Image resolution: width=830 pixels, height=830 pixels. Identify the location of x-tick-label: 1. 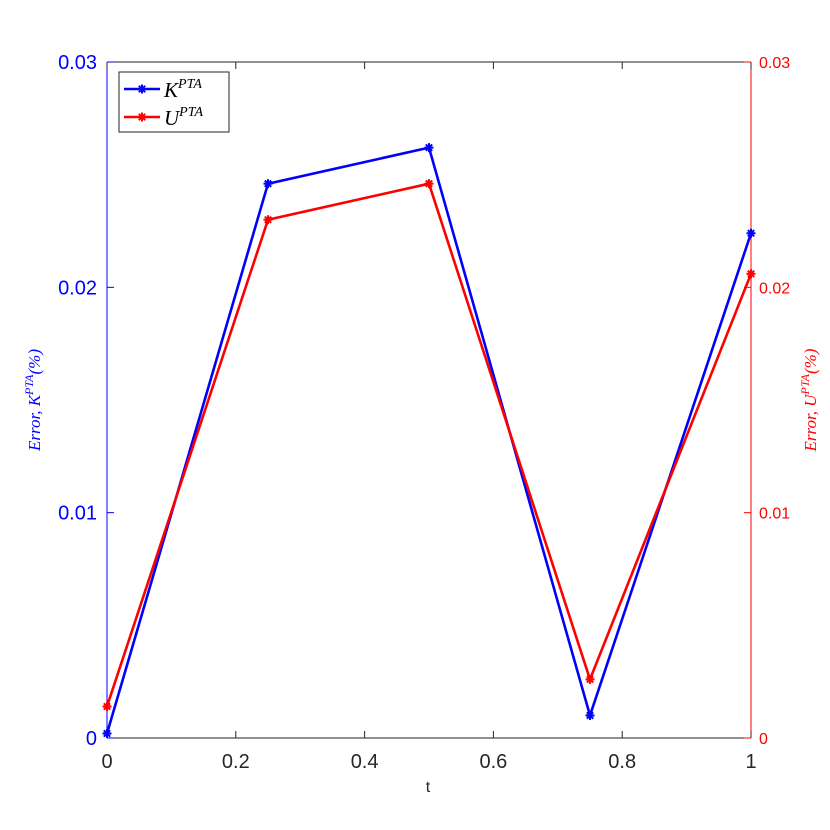
(750, 762).